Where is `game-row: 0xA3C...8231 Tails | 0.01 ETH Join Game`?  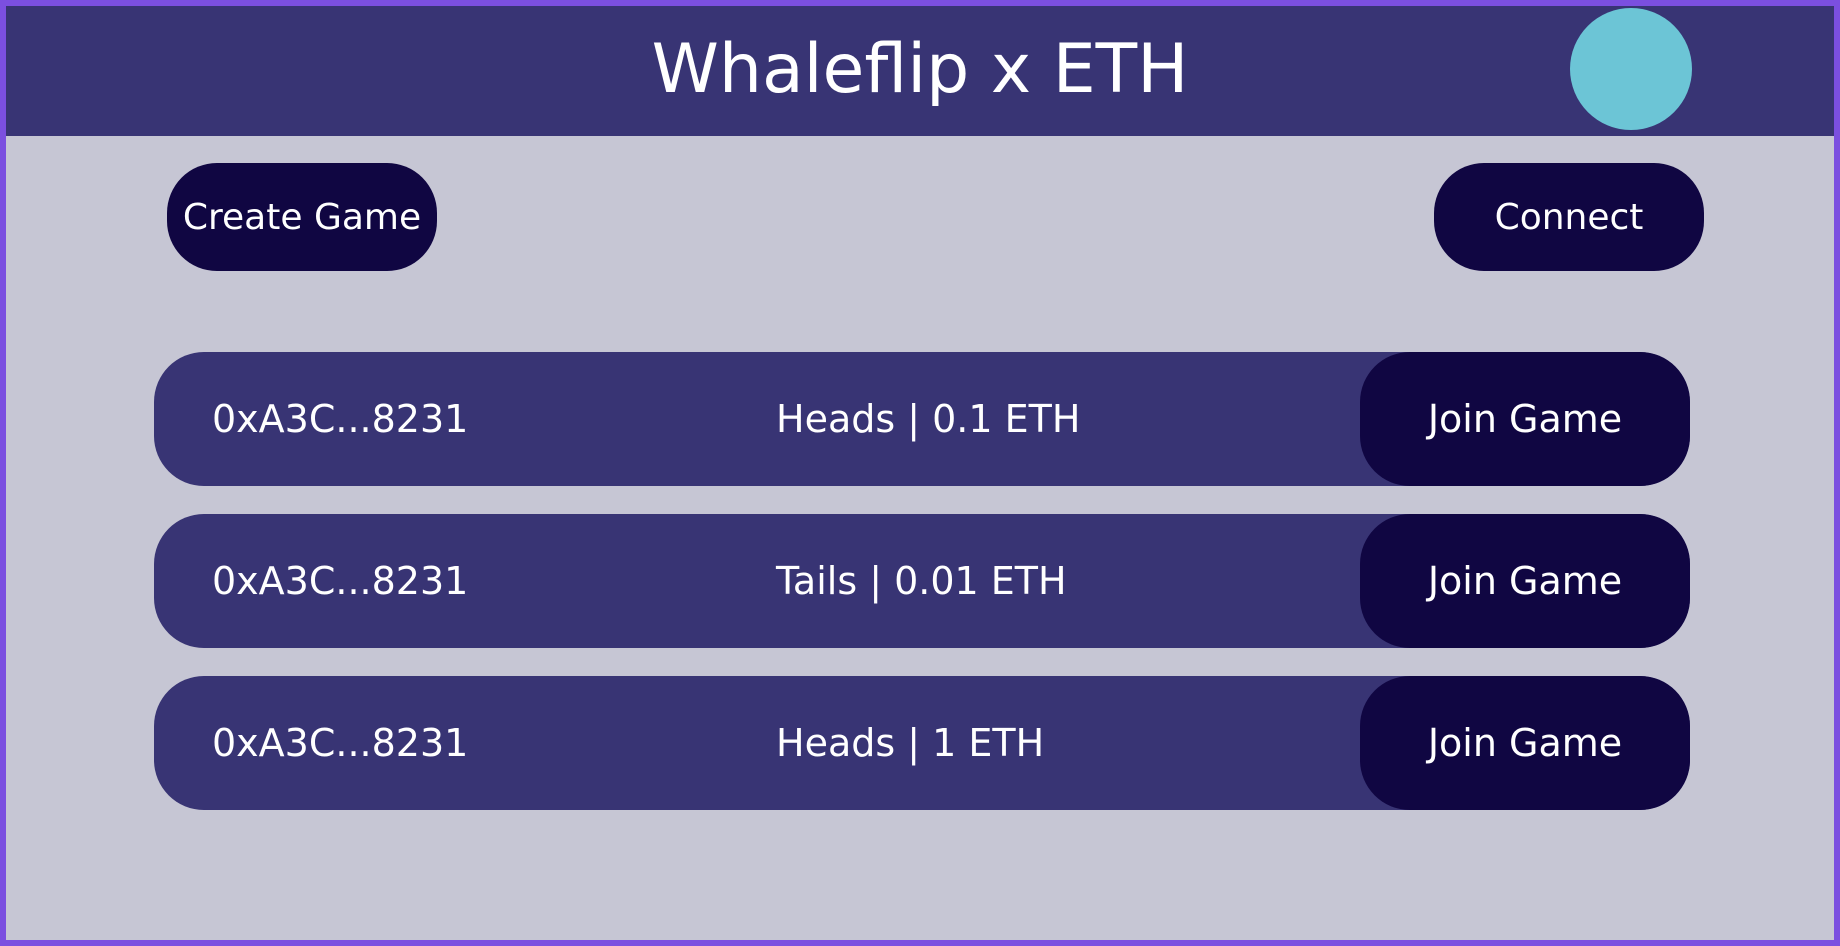
game-row: 0xA3C...8231 Tails | 0.01 ETH Join Game is located at coordinates (922, 581).